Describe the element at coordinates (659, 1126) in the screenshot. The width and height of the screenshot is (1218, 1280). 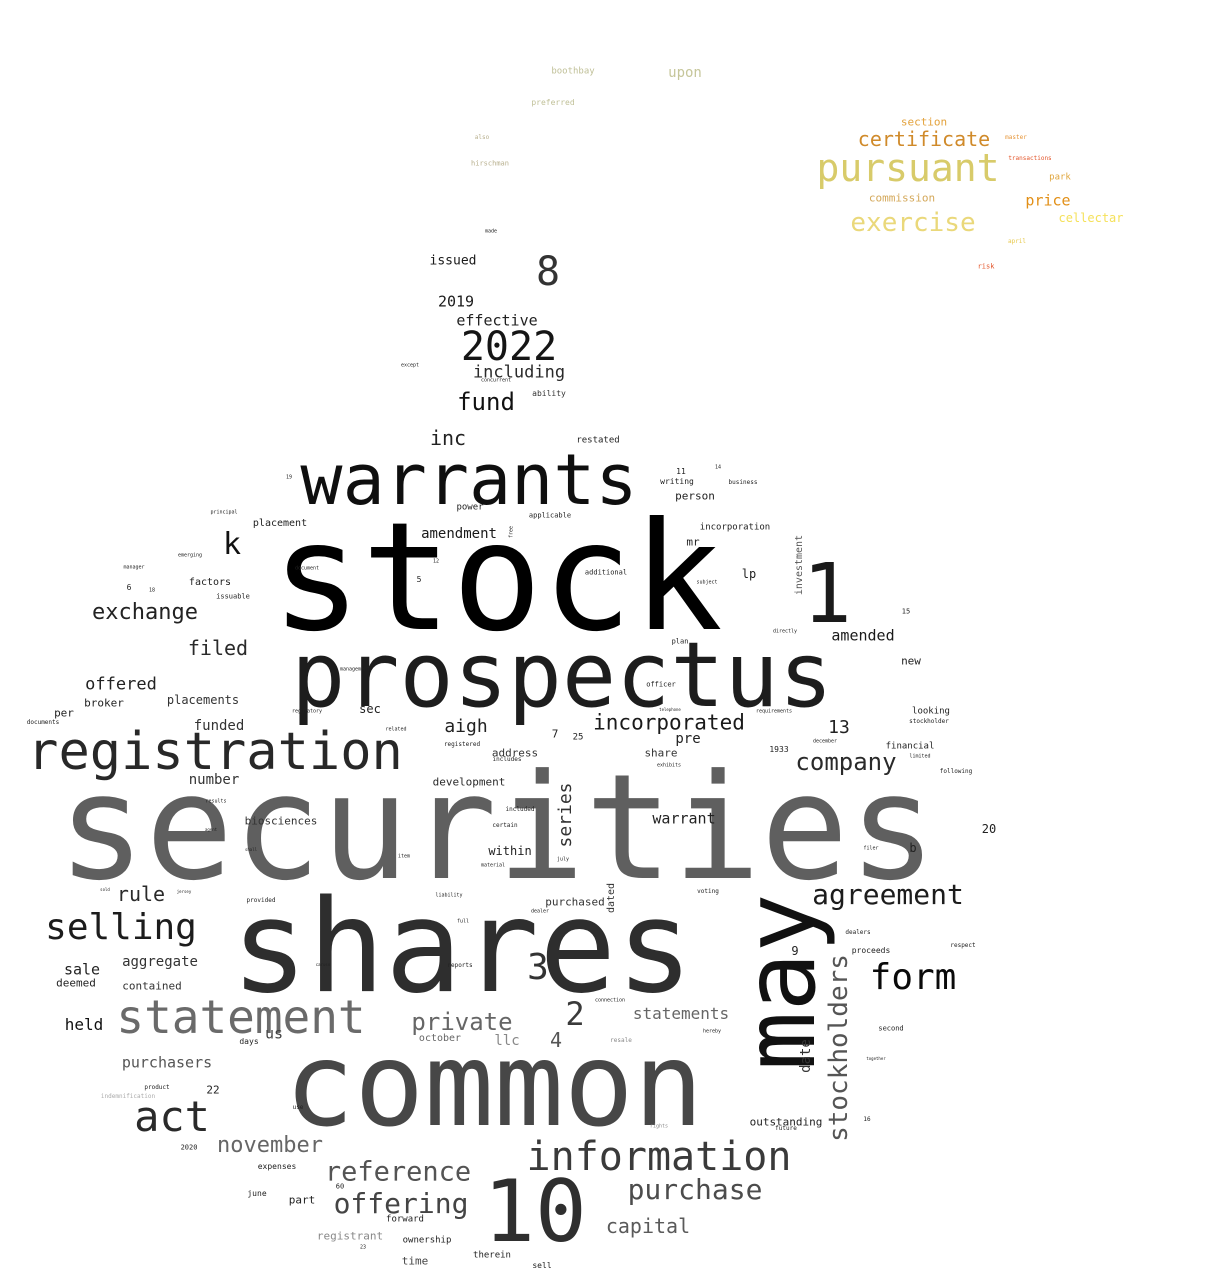
I see `word-rights: rights` at that location.